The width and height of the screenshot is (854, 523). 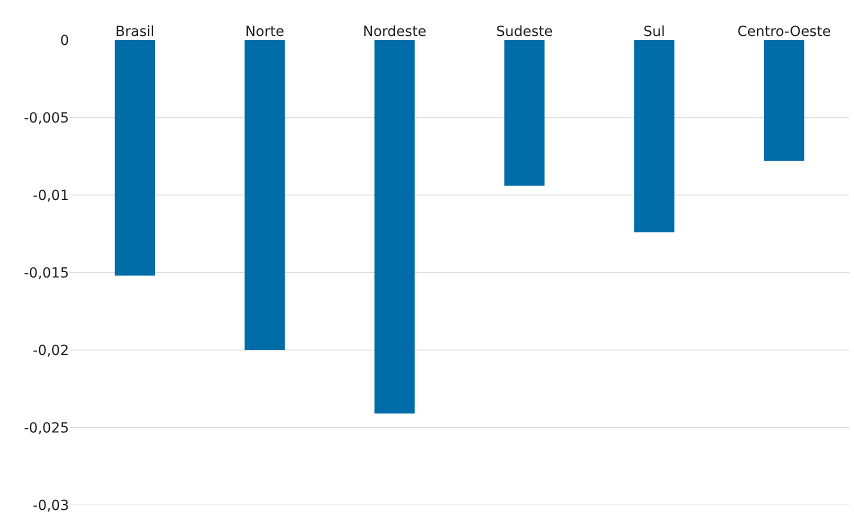 I want to click on x-tick-label: Brasil, so click(x=134, y=32).